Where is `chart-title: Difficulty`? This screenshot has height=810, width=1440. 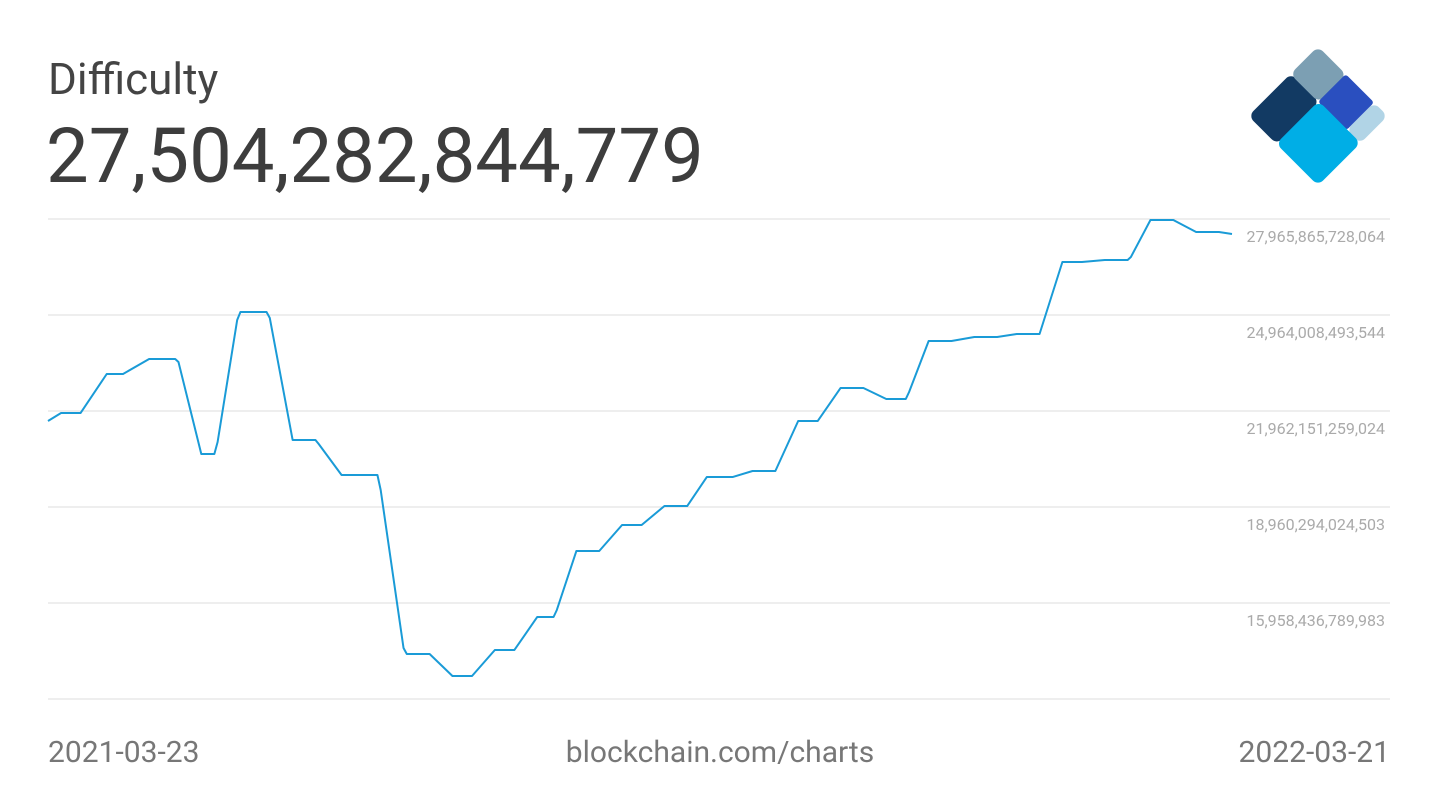
chart-title: Difficulty is located at coordinates (133, 79).